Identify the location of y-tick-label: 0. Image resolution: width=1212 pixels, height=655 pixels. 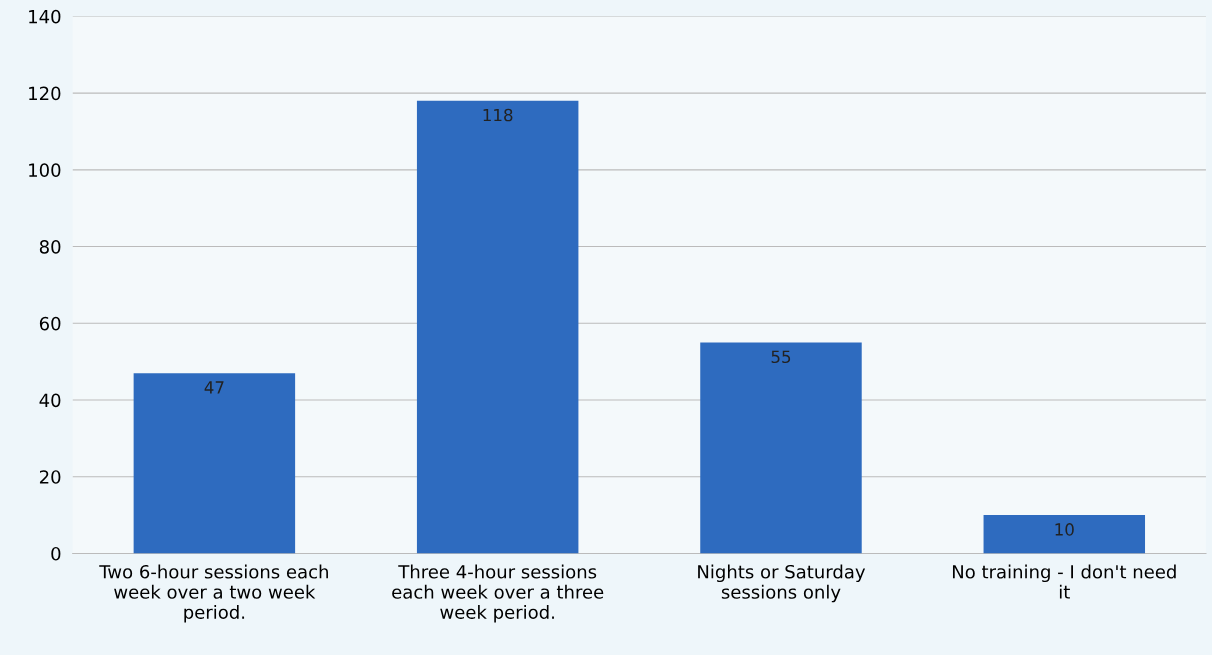
(56, 553).